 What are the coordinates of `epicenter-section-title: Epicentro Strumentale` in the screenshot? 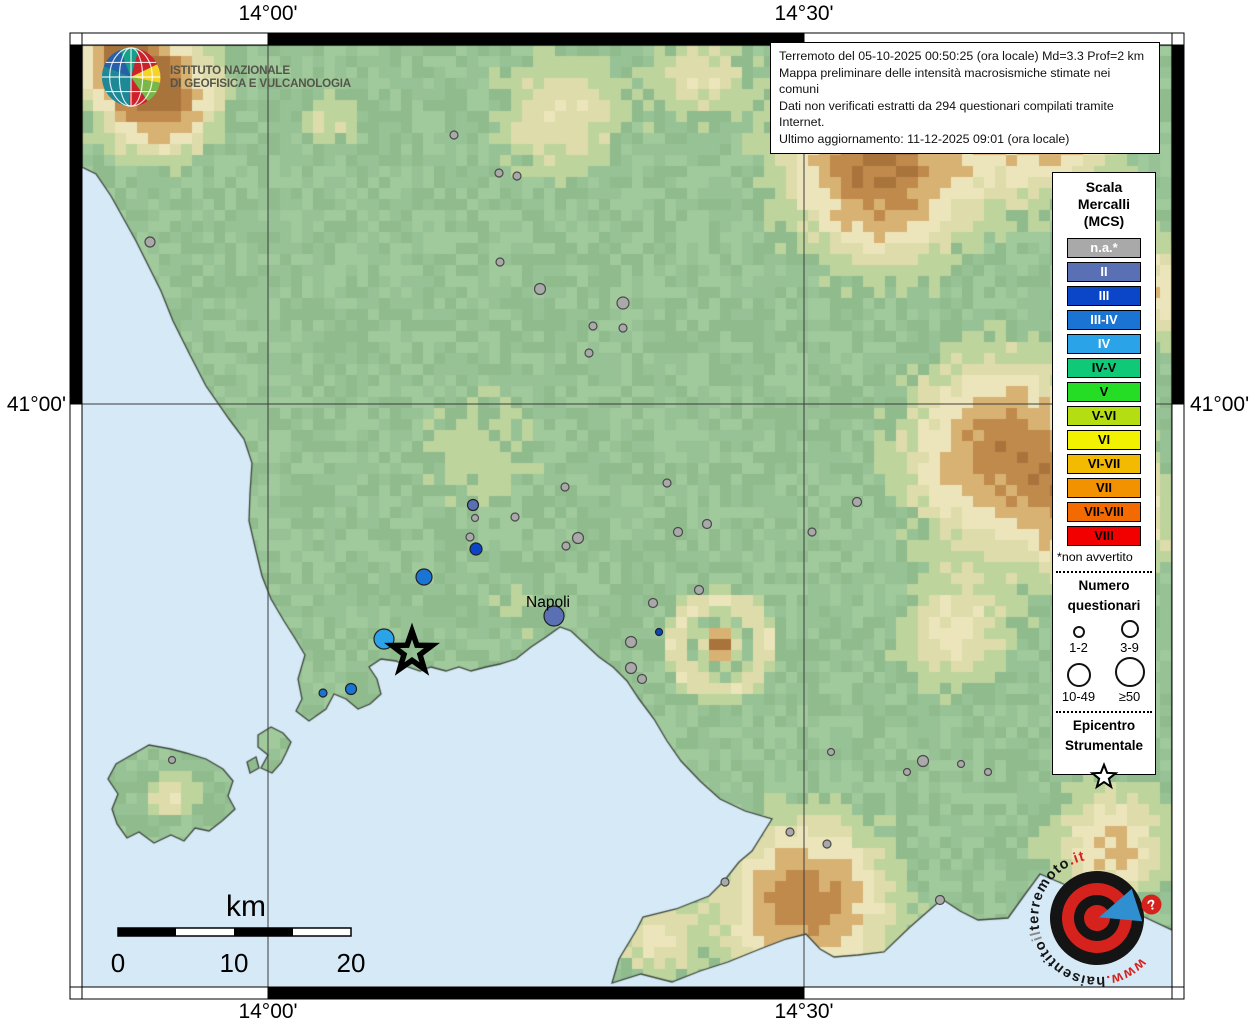 It's located at (1104, 735).